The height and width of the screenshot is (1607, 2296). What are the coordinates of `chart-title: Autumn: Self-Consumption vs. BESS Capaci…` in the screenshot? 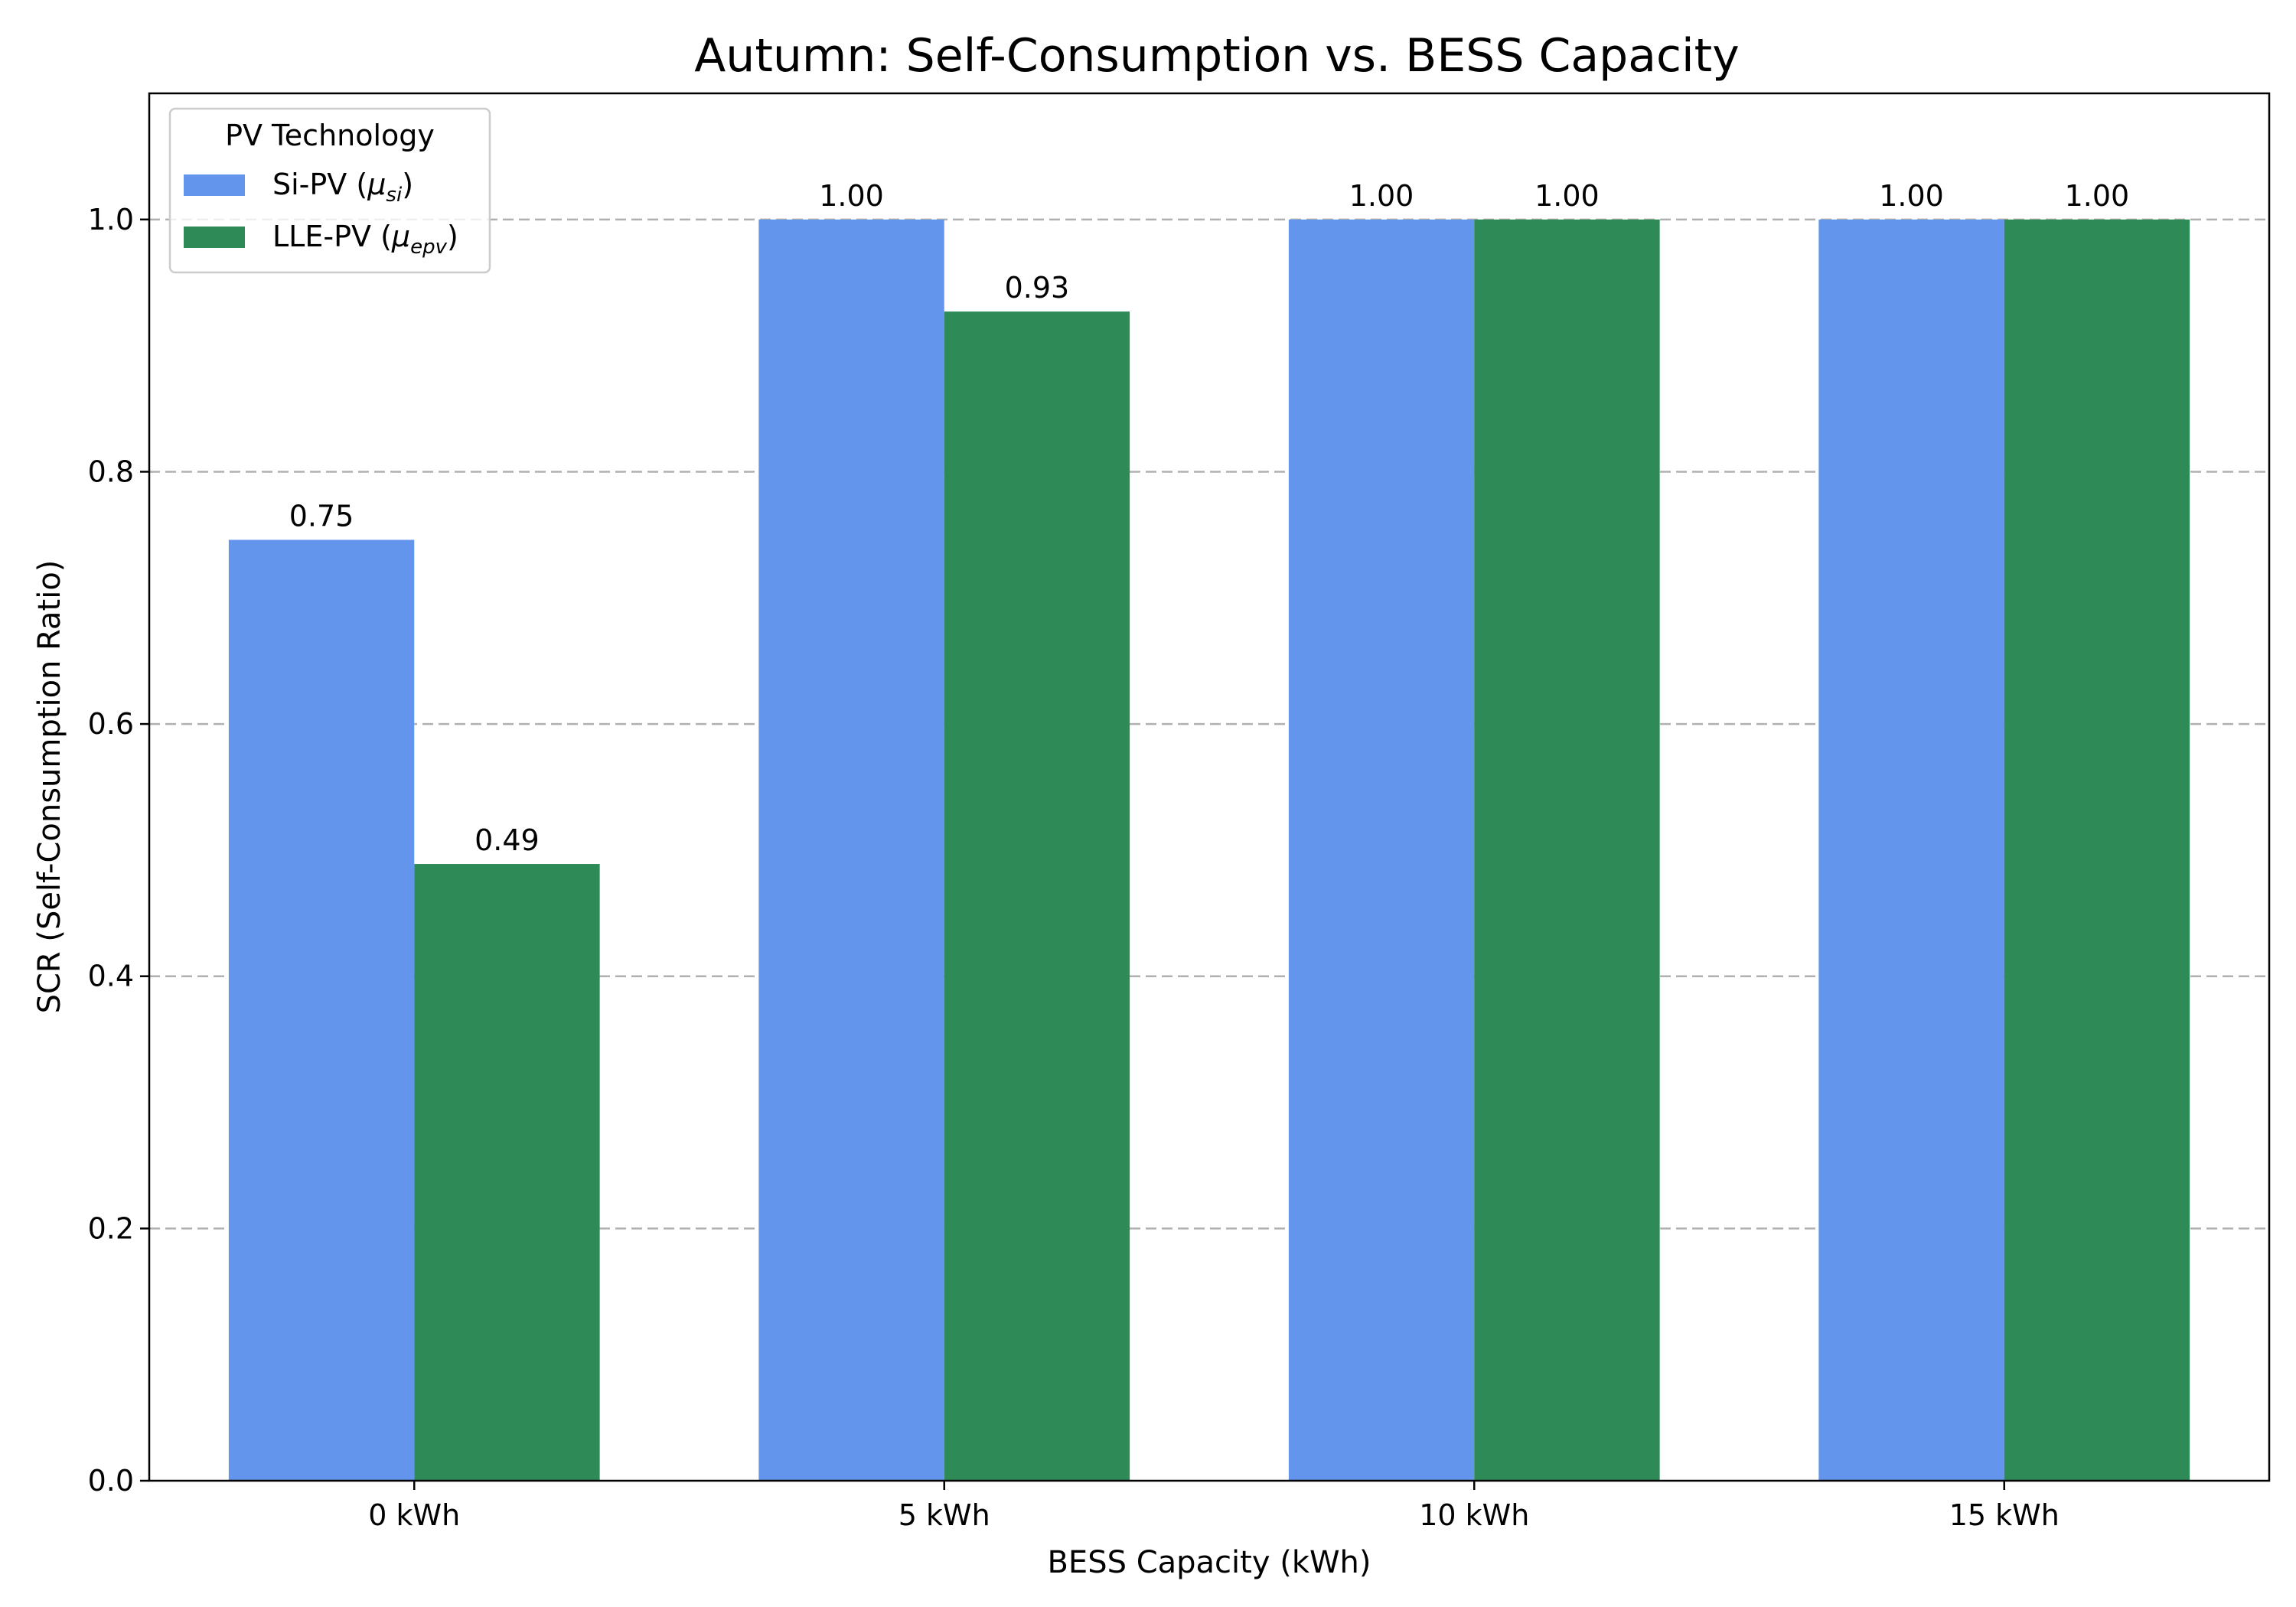 It's located at (1216, 56).